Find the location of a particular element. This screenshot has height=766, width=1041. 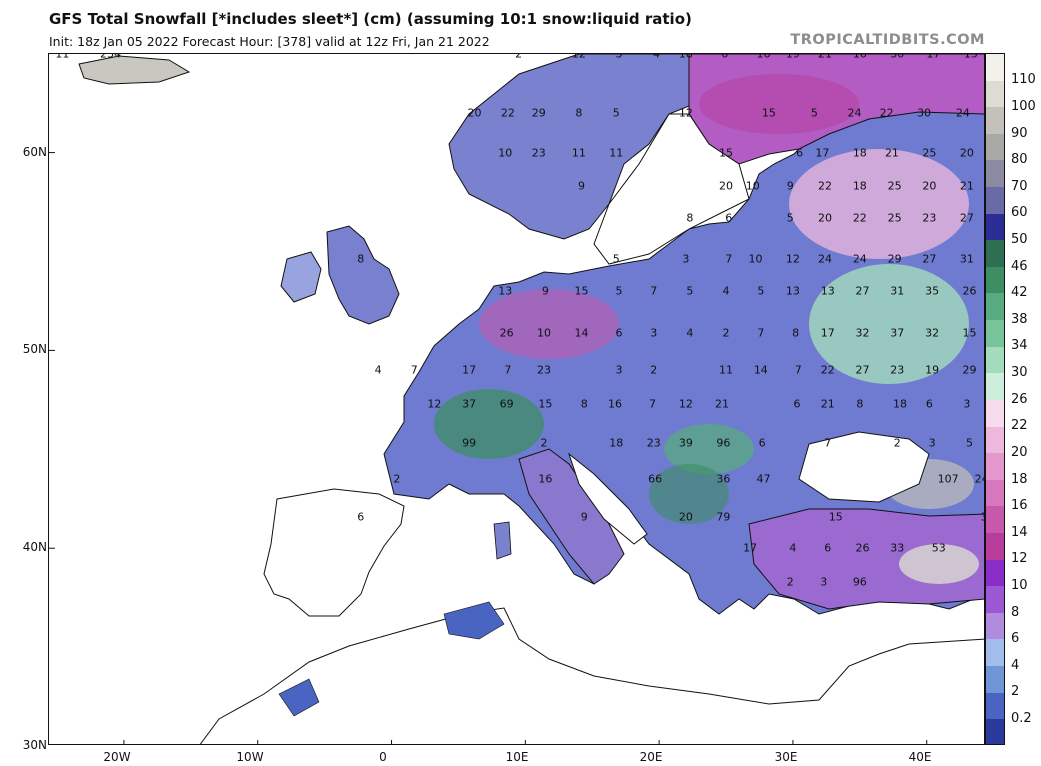

snowfall-label: 35 is located at coordinates (932, 291).